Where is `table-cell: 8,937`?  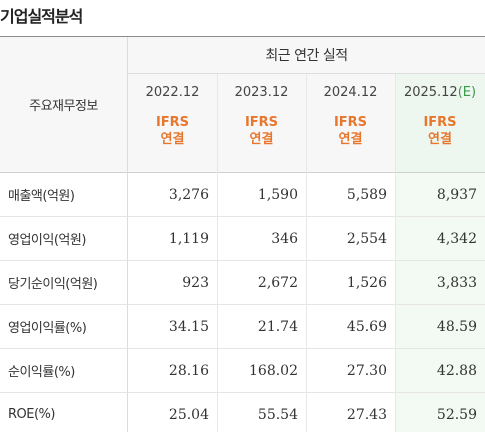
table-cell: 8,937 is located at coordinates (440, 195).